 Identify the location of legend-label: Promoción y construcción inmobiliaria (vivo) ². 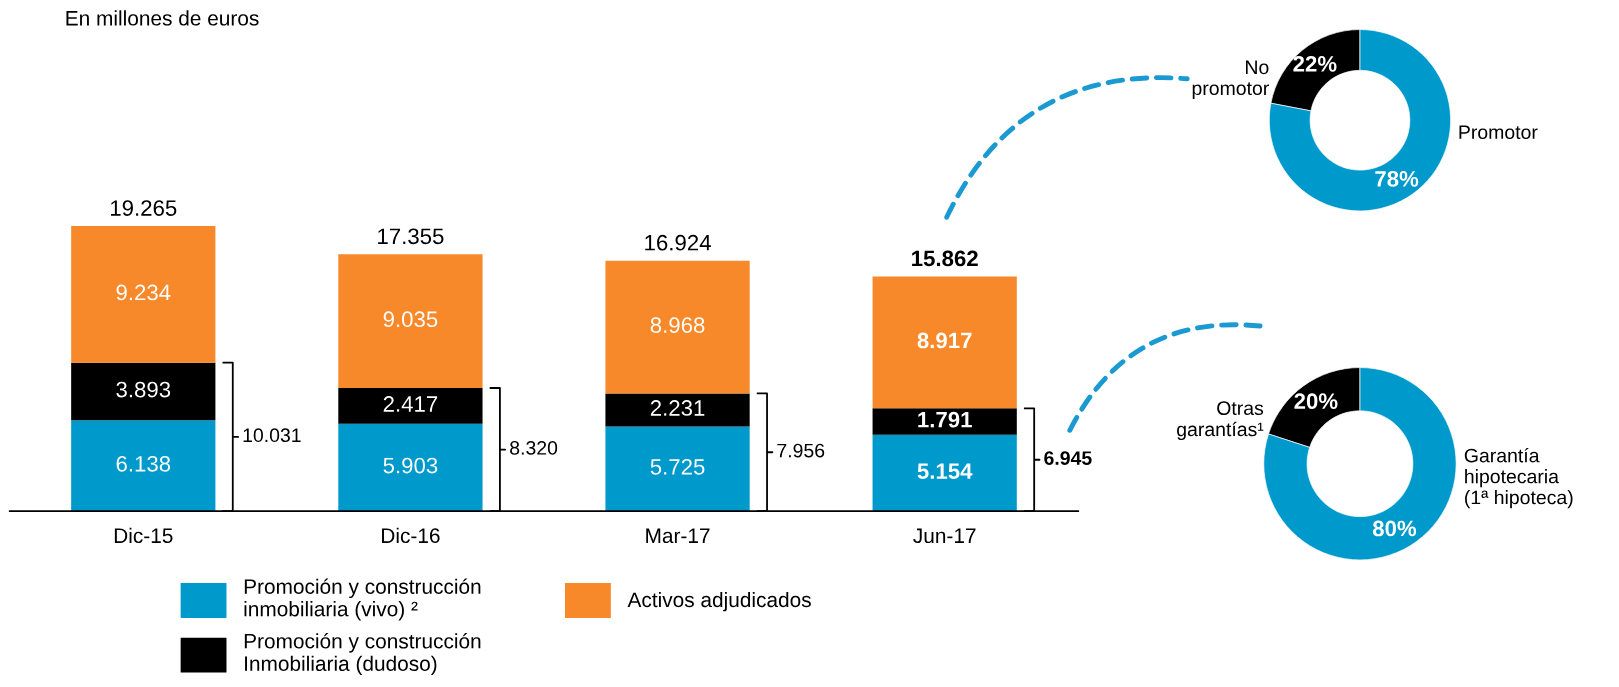
(362, 599).